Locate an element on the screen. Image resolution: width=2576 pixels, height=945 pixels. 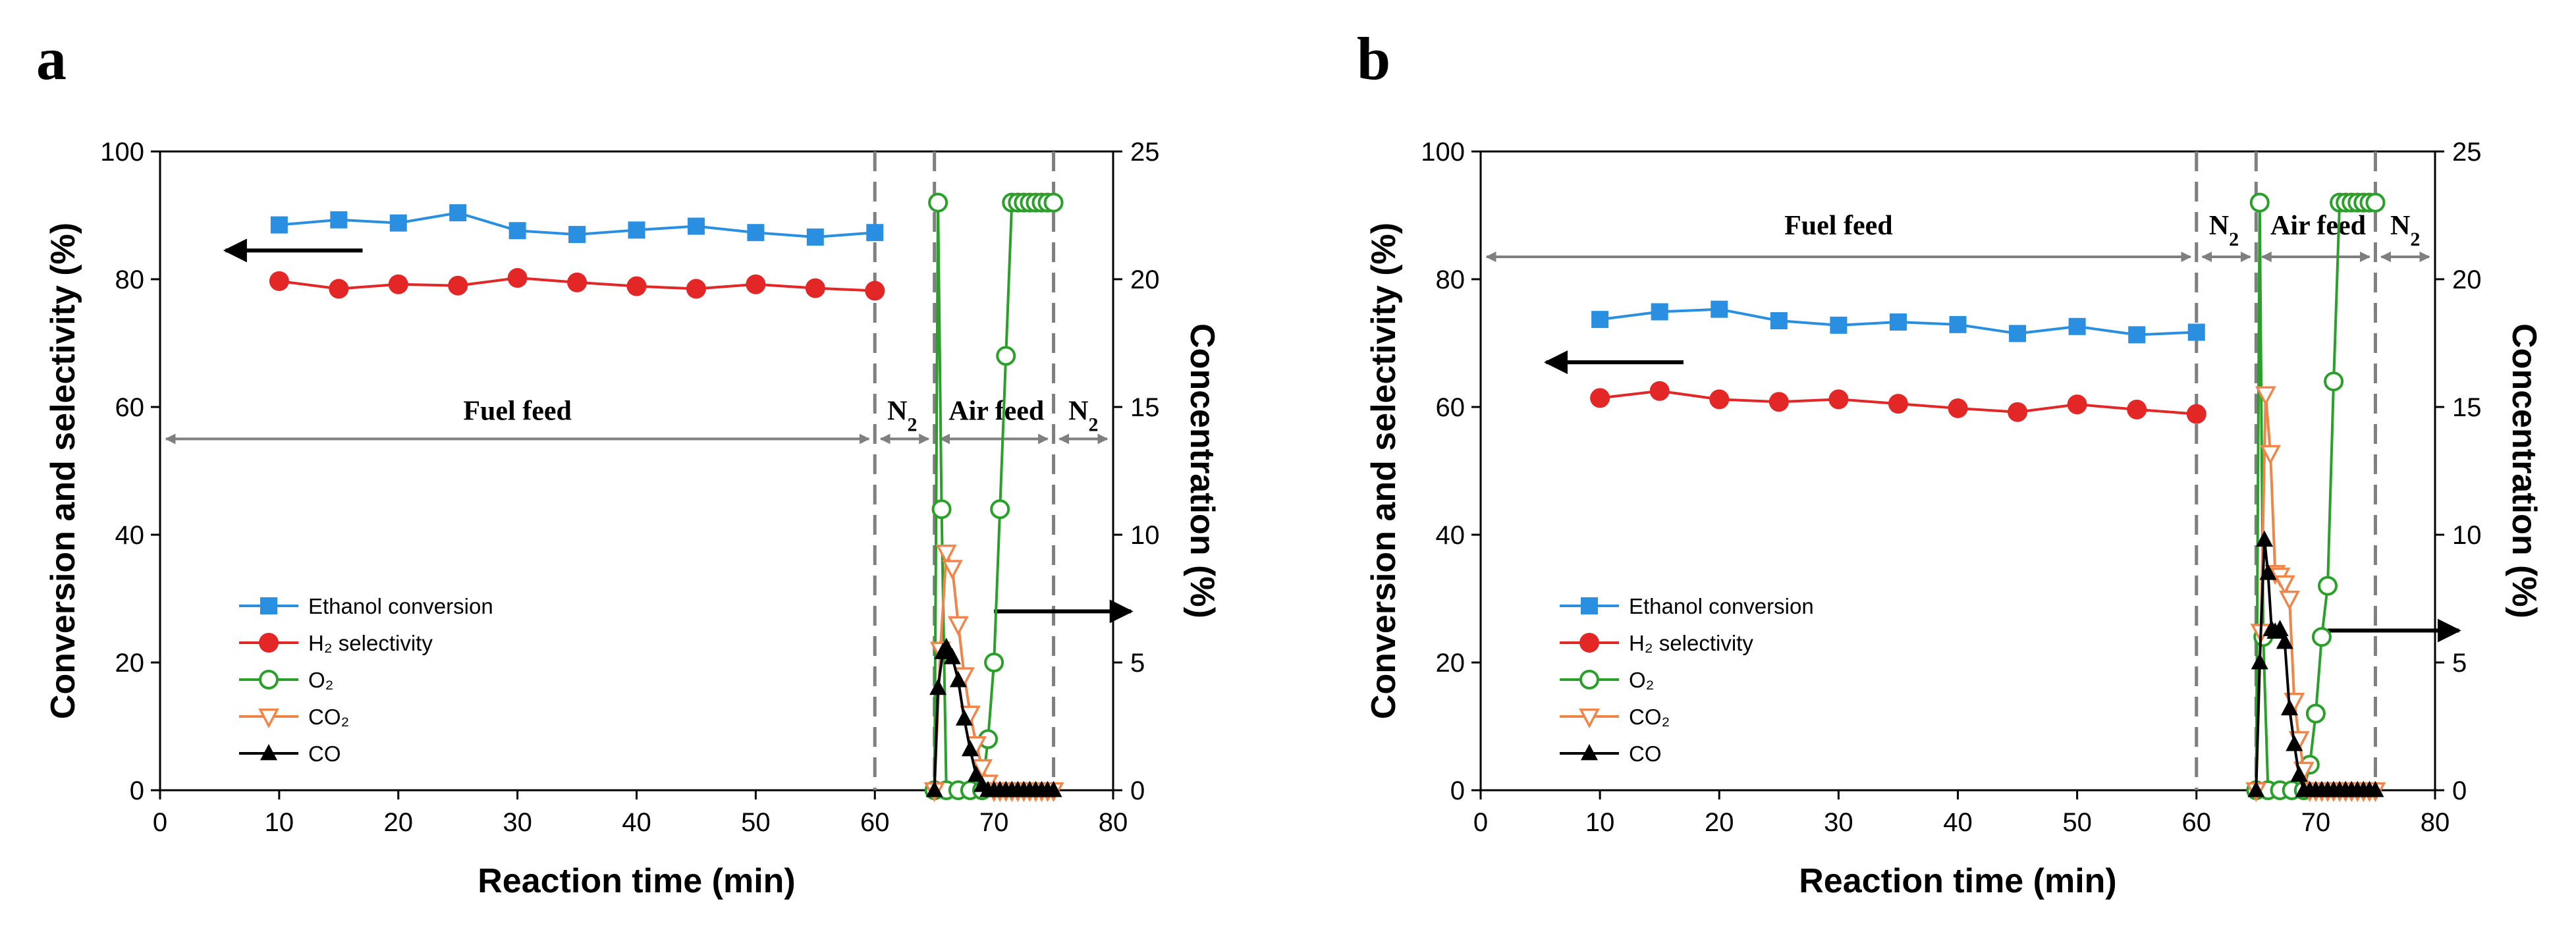
panel-letter: a is located at coordinates (51, 59).